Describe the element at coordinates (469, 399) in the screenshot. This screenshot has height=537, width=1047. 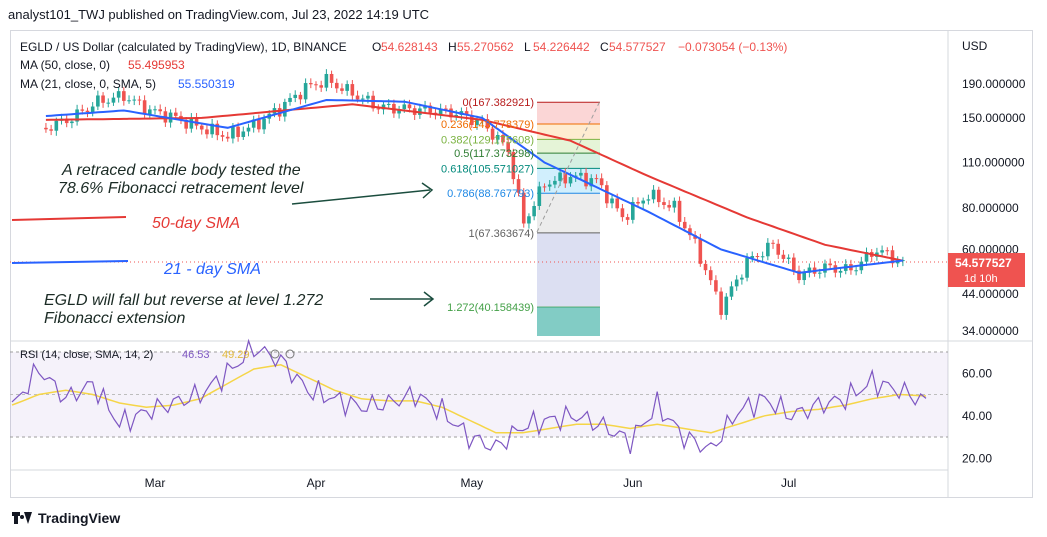
I see `rsi-ma-line` at that location.